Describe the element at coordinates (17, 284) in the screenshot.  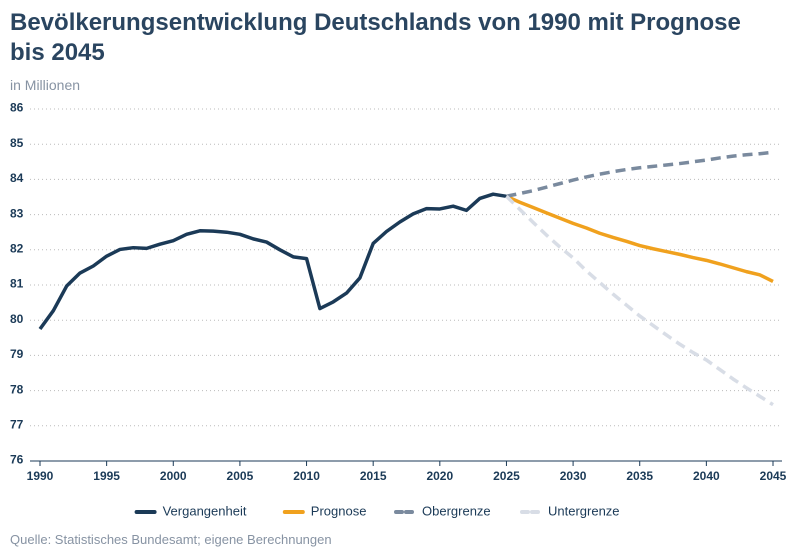
I see `y-tick-label: 81` at that location.